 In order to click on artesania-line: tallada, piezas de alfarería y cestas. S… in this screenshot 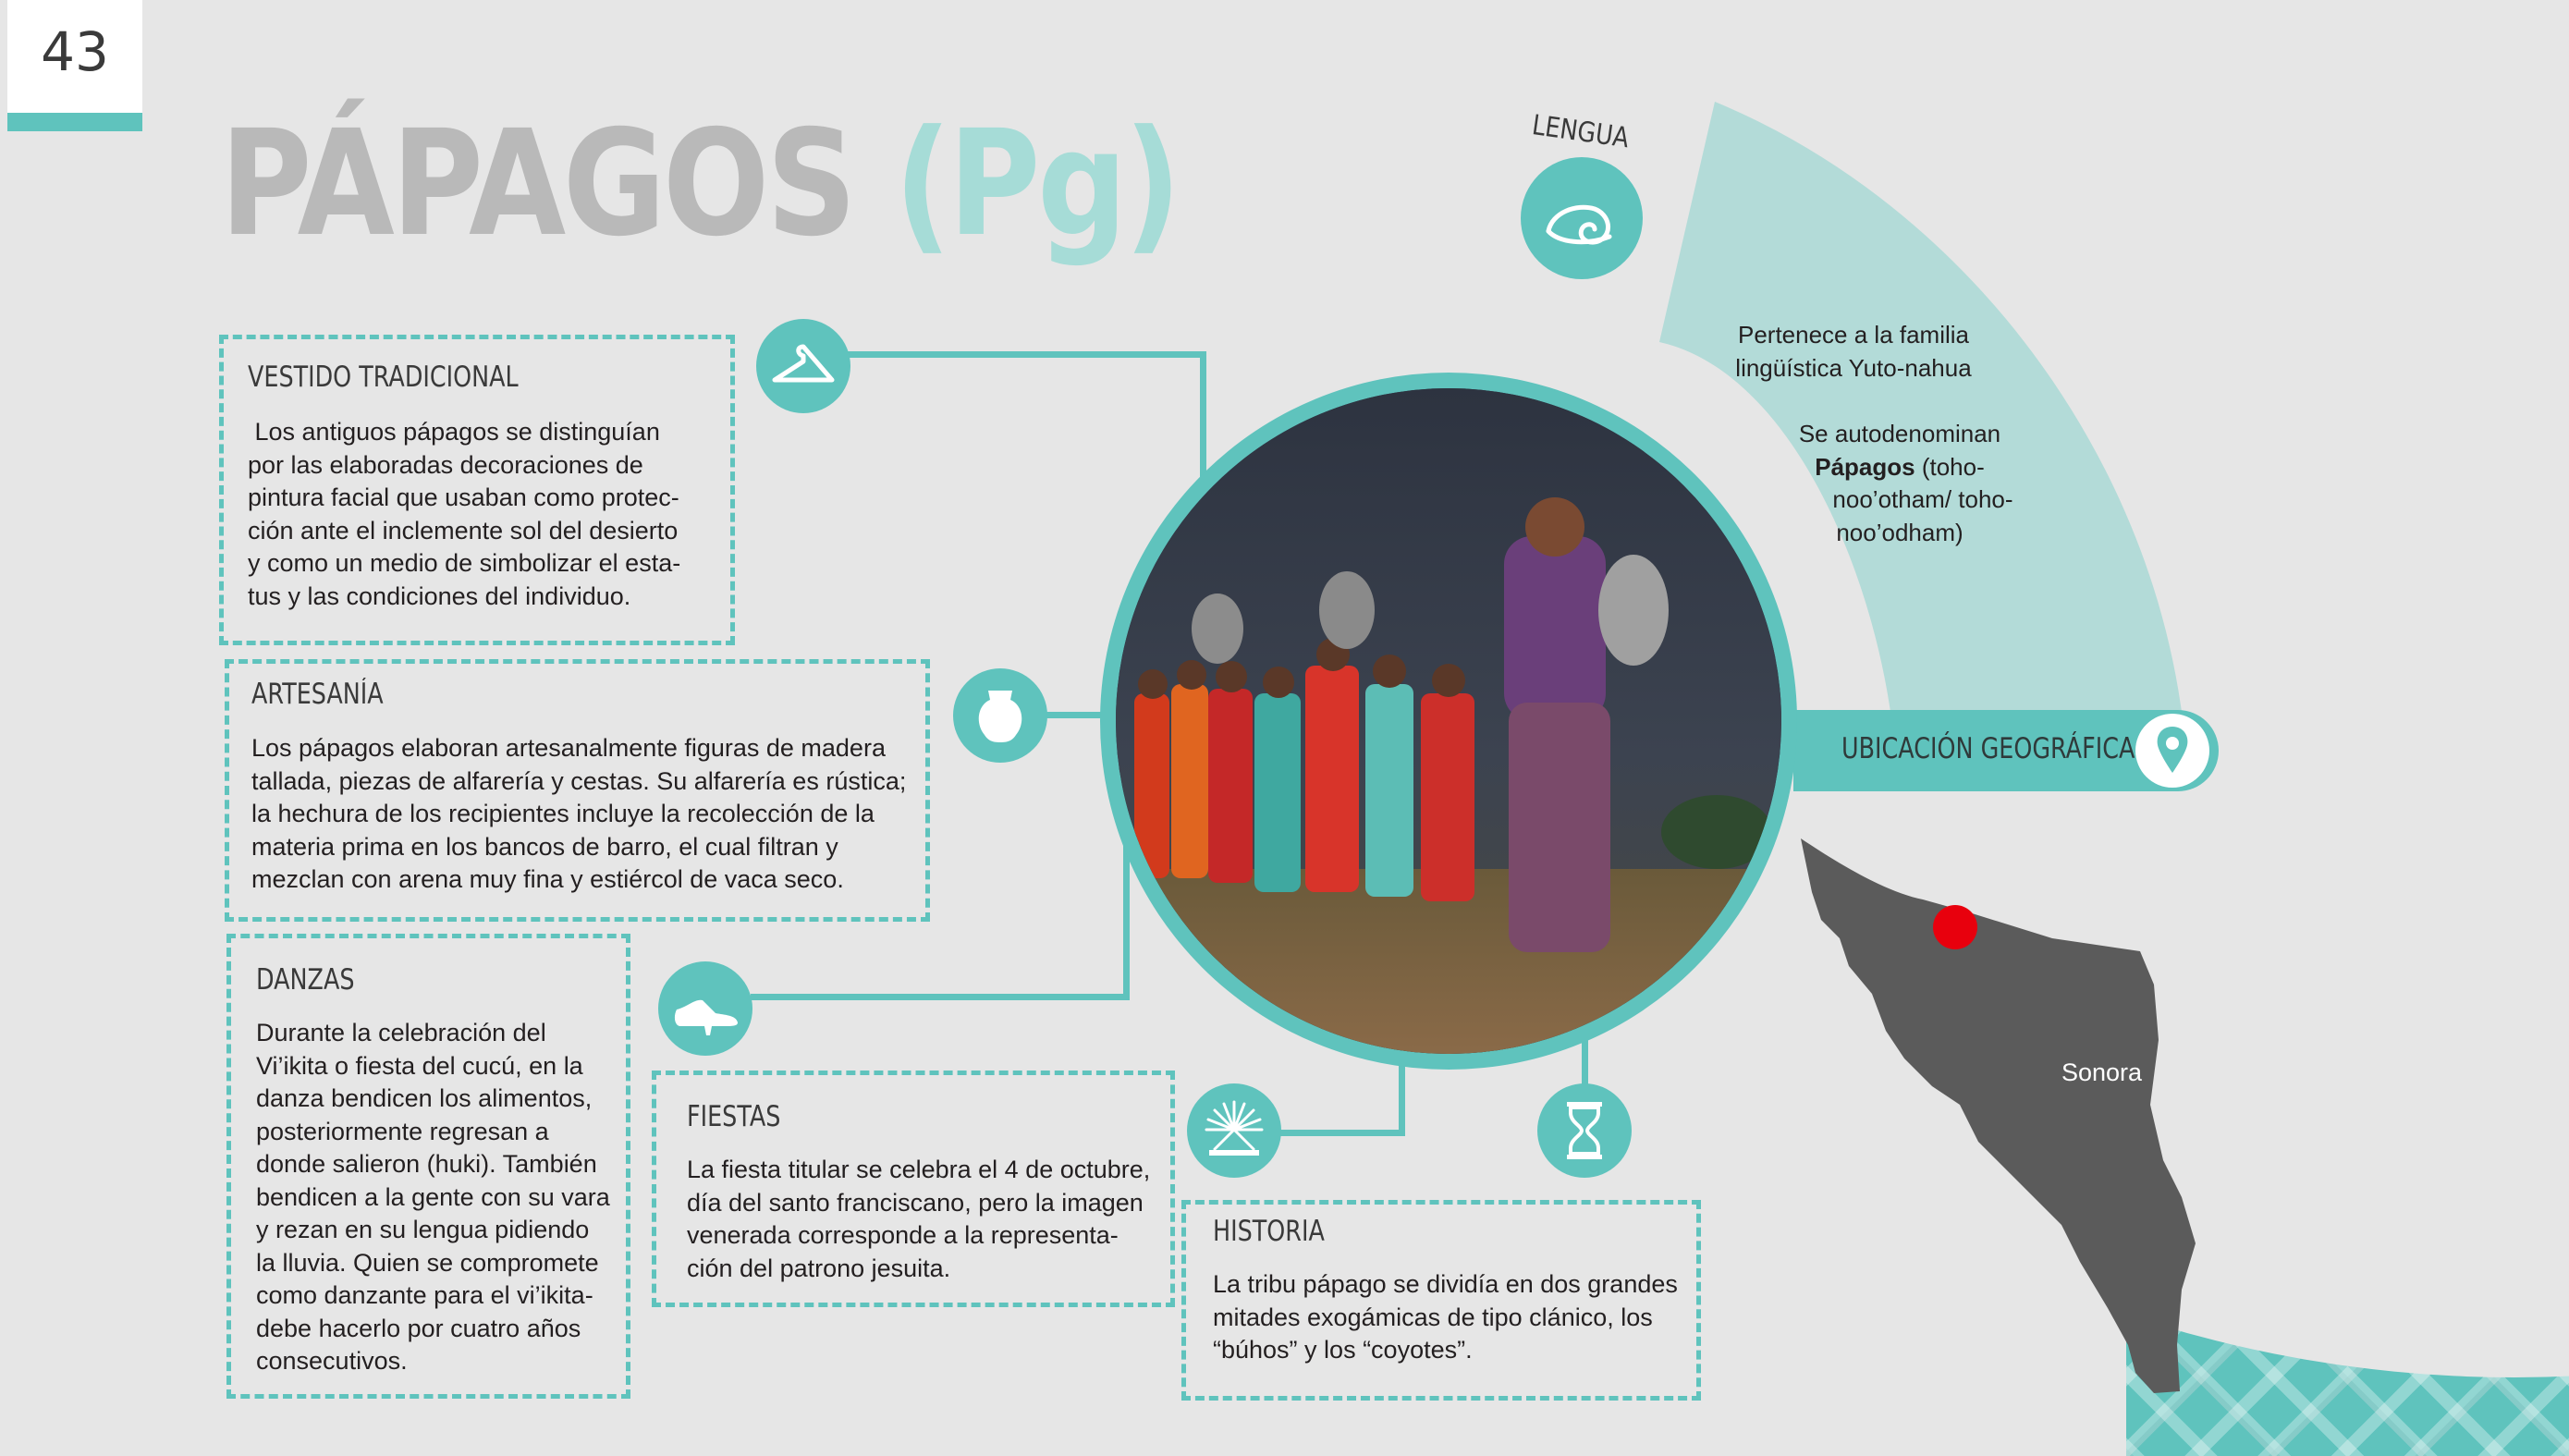, I will do `click(579, 780)`.